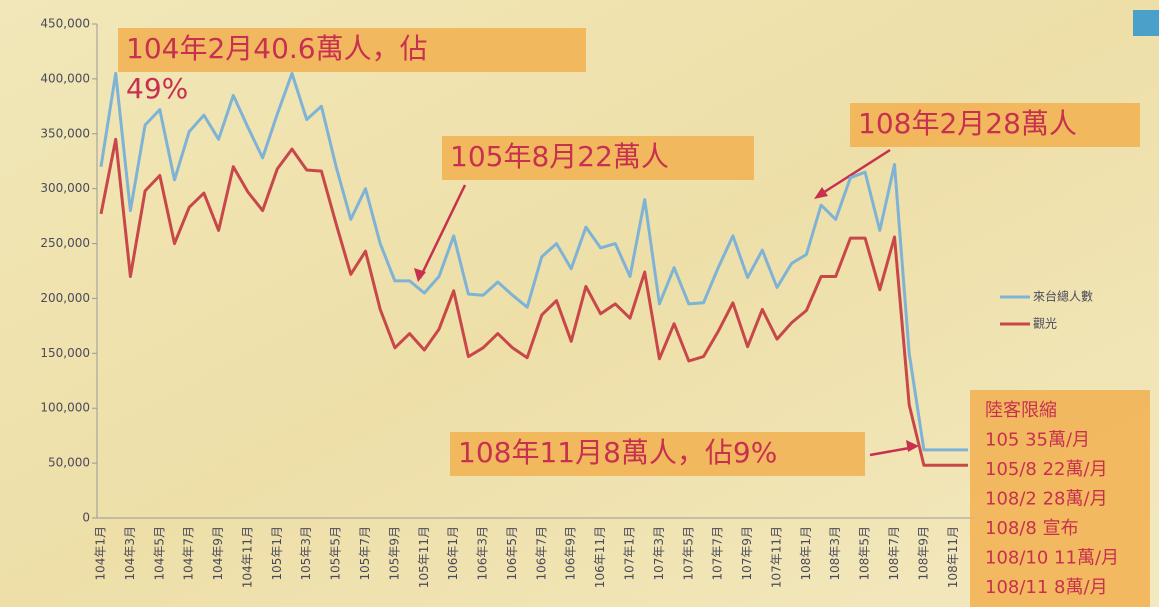 Image resolution: width=1159 pixels, height=607 pixels. Describe the element at coordinates (630, 553) in the screenshot. I see `x-tick-label: 107年1月` at that location.